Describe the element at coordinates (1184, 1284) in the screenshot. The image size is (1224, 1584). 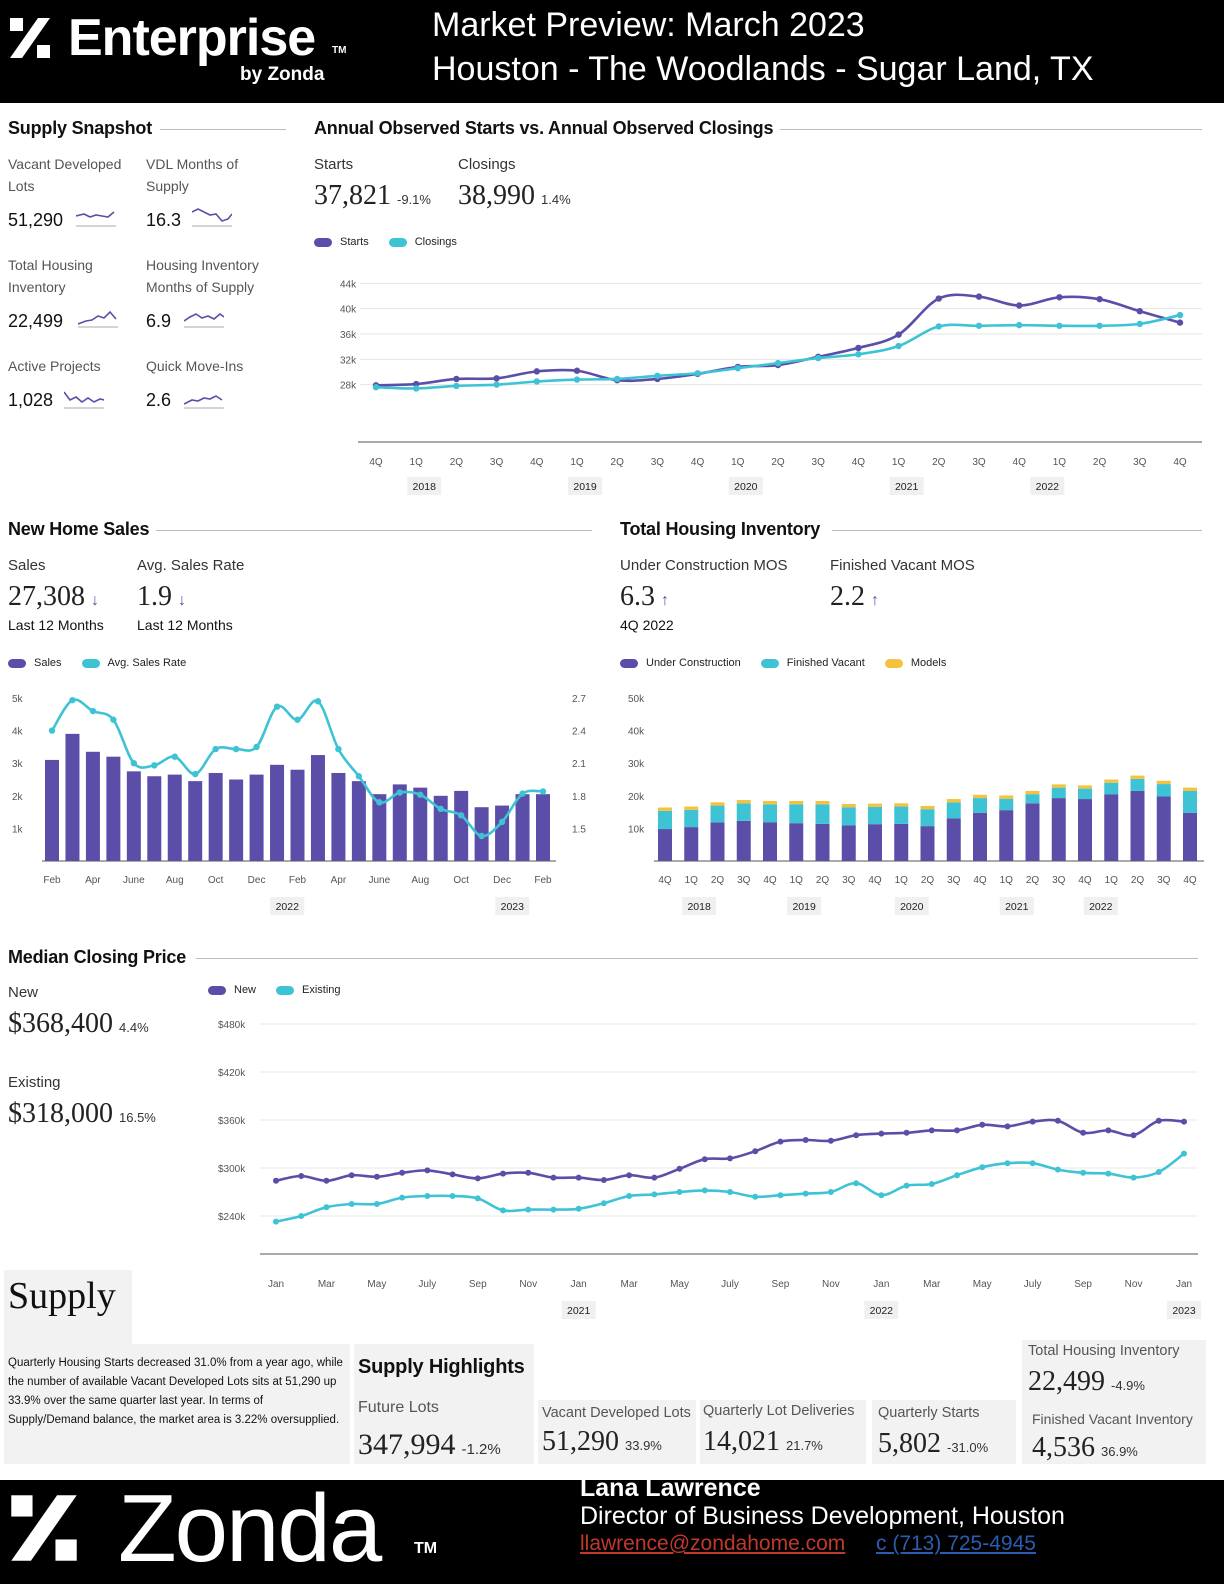
I see `x-tick-label: Jan` at that location.